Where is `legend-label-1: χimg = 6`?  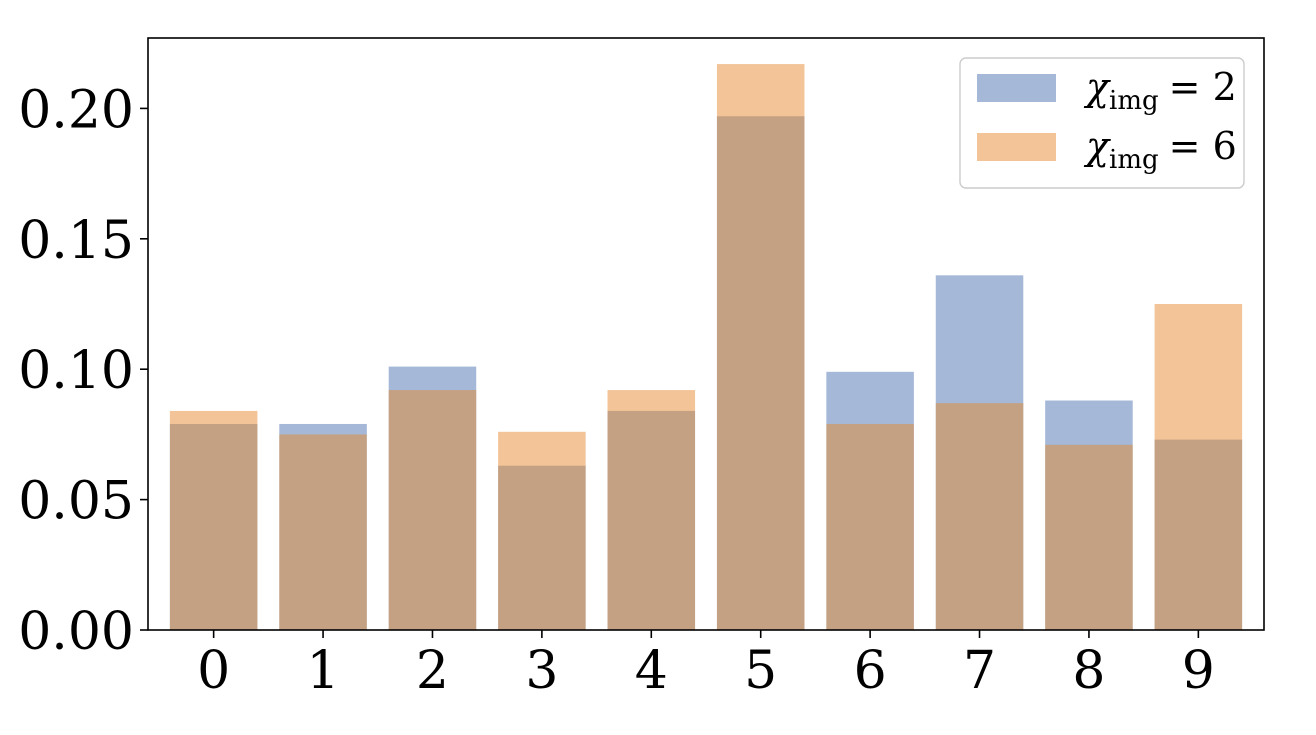
legend-label-1: χimg = 6 is located at coordinates (1160, 149).